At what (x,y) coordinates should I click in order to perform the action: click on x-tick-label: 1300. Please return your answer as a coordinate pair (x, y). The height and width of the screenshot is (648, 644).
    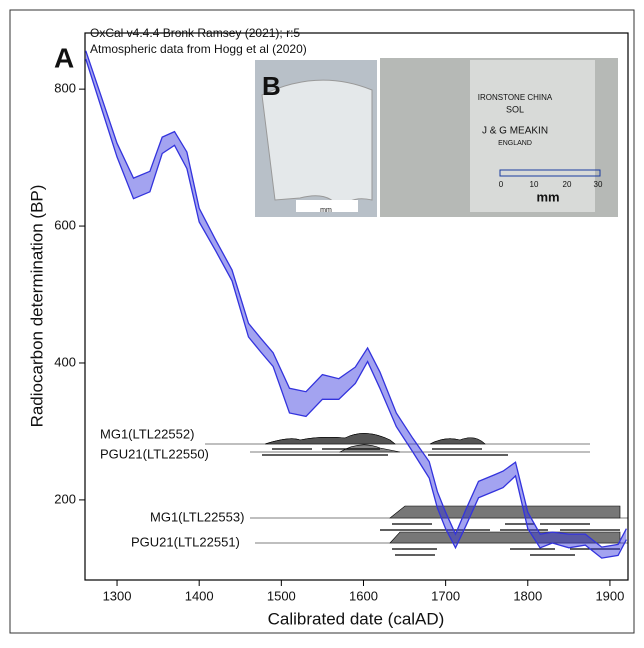
    Looking at the image, I should click on (117, 595).